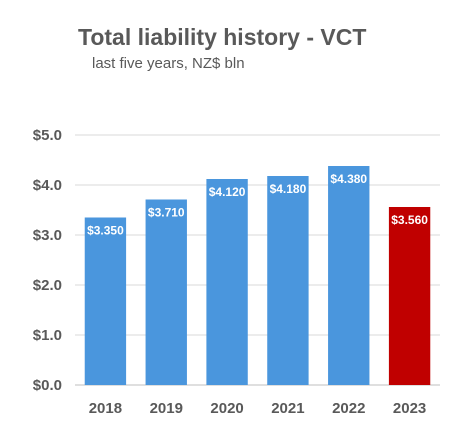 The image size is (453, 424). Describe the element at coordinates (47, 185) in the screenshot. I see `y-tick-label: $4.0` at that location.